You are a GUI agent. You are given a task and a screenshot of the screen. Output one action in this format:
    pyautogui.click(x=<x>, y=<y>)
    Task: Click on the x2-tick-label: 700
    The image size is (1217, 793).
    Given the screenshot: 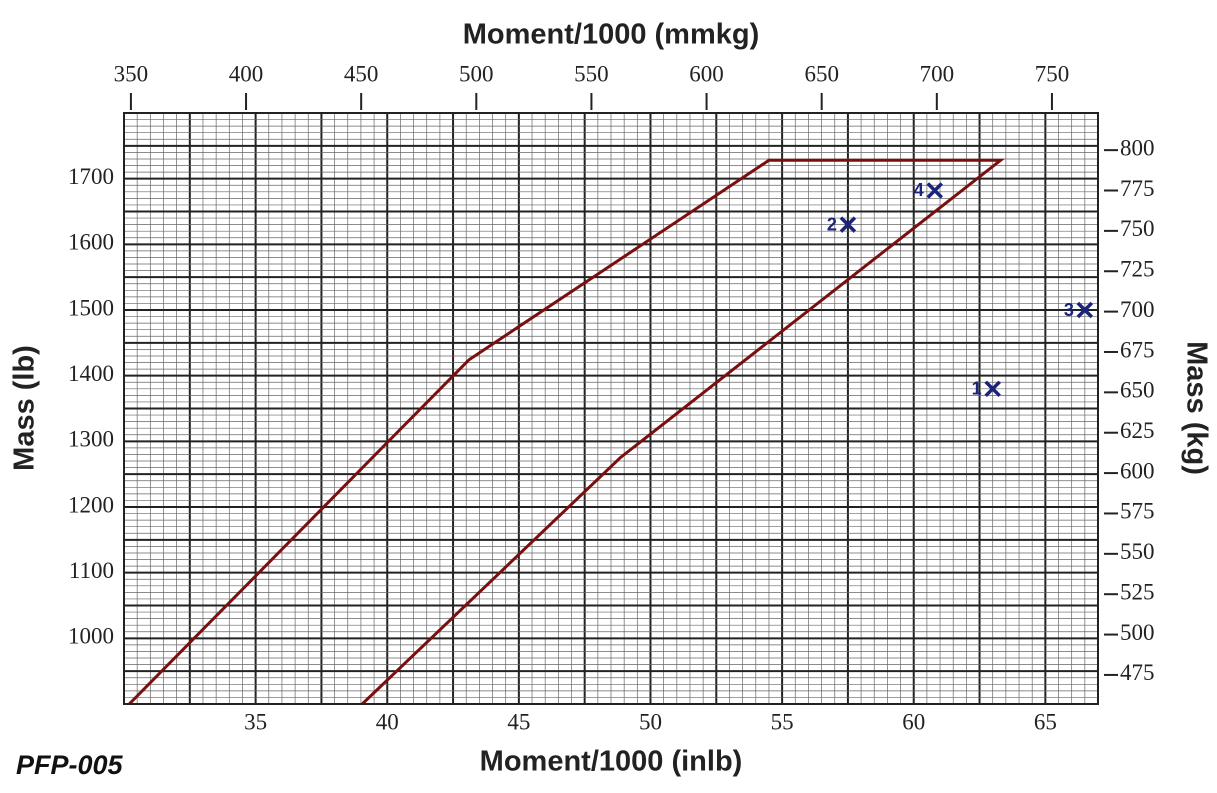 What is the action you would take?
    pyautogui.click(x=937, y=73)
    